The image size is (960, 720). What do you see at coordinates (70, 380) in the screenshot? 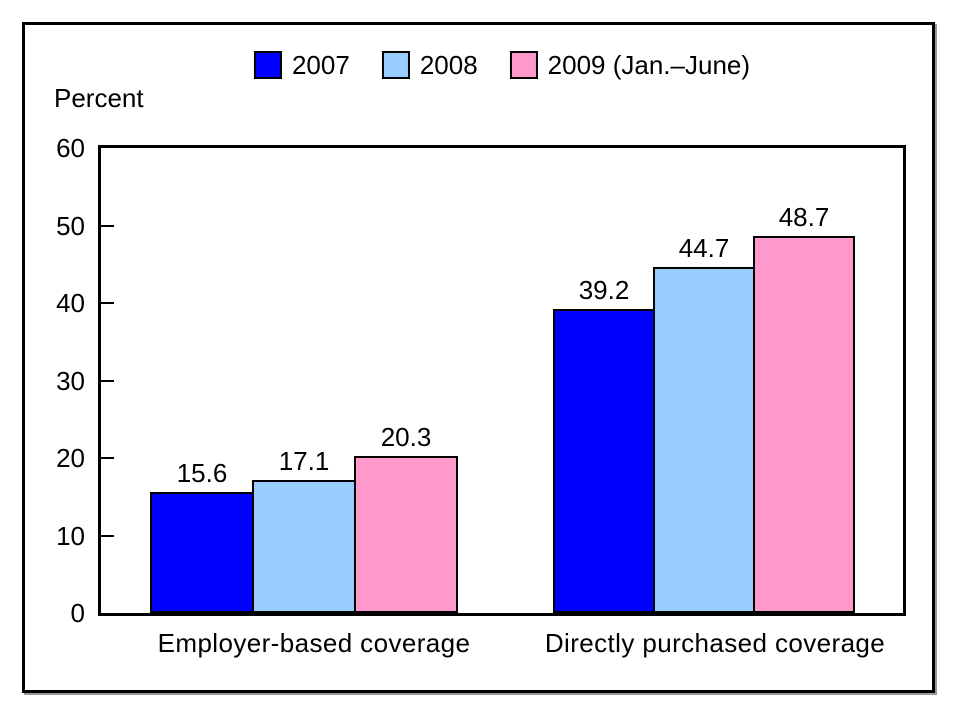
I see `y-tick-label-30: 30` at bounding box center [70, 380].